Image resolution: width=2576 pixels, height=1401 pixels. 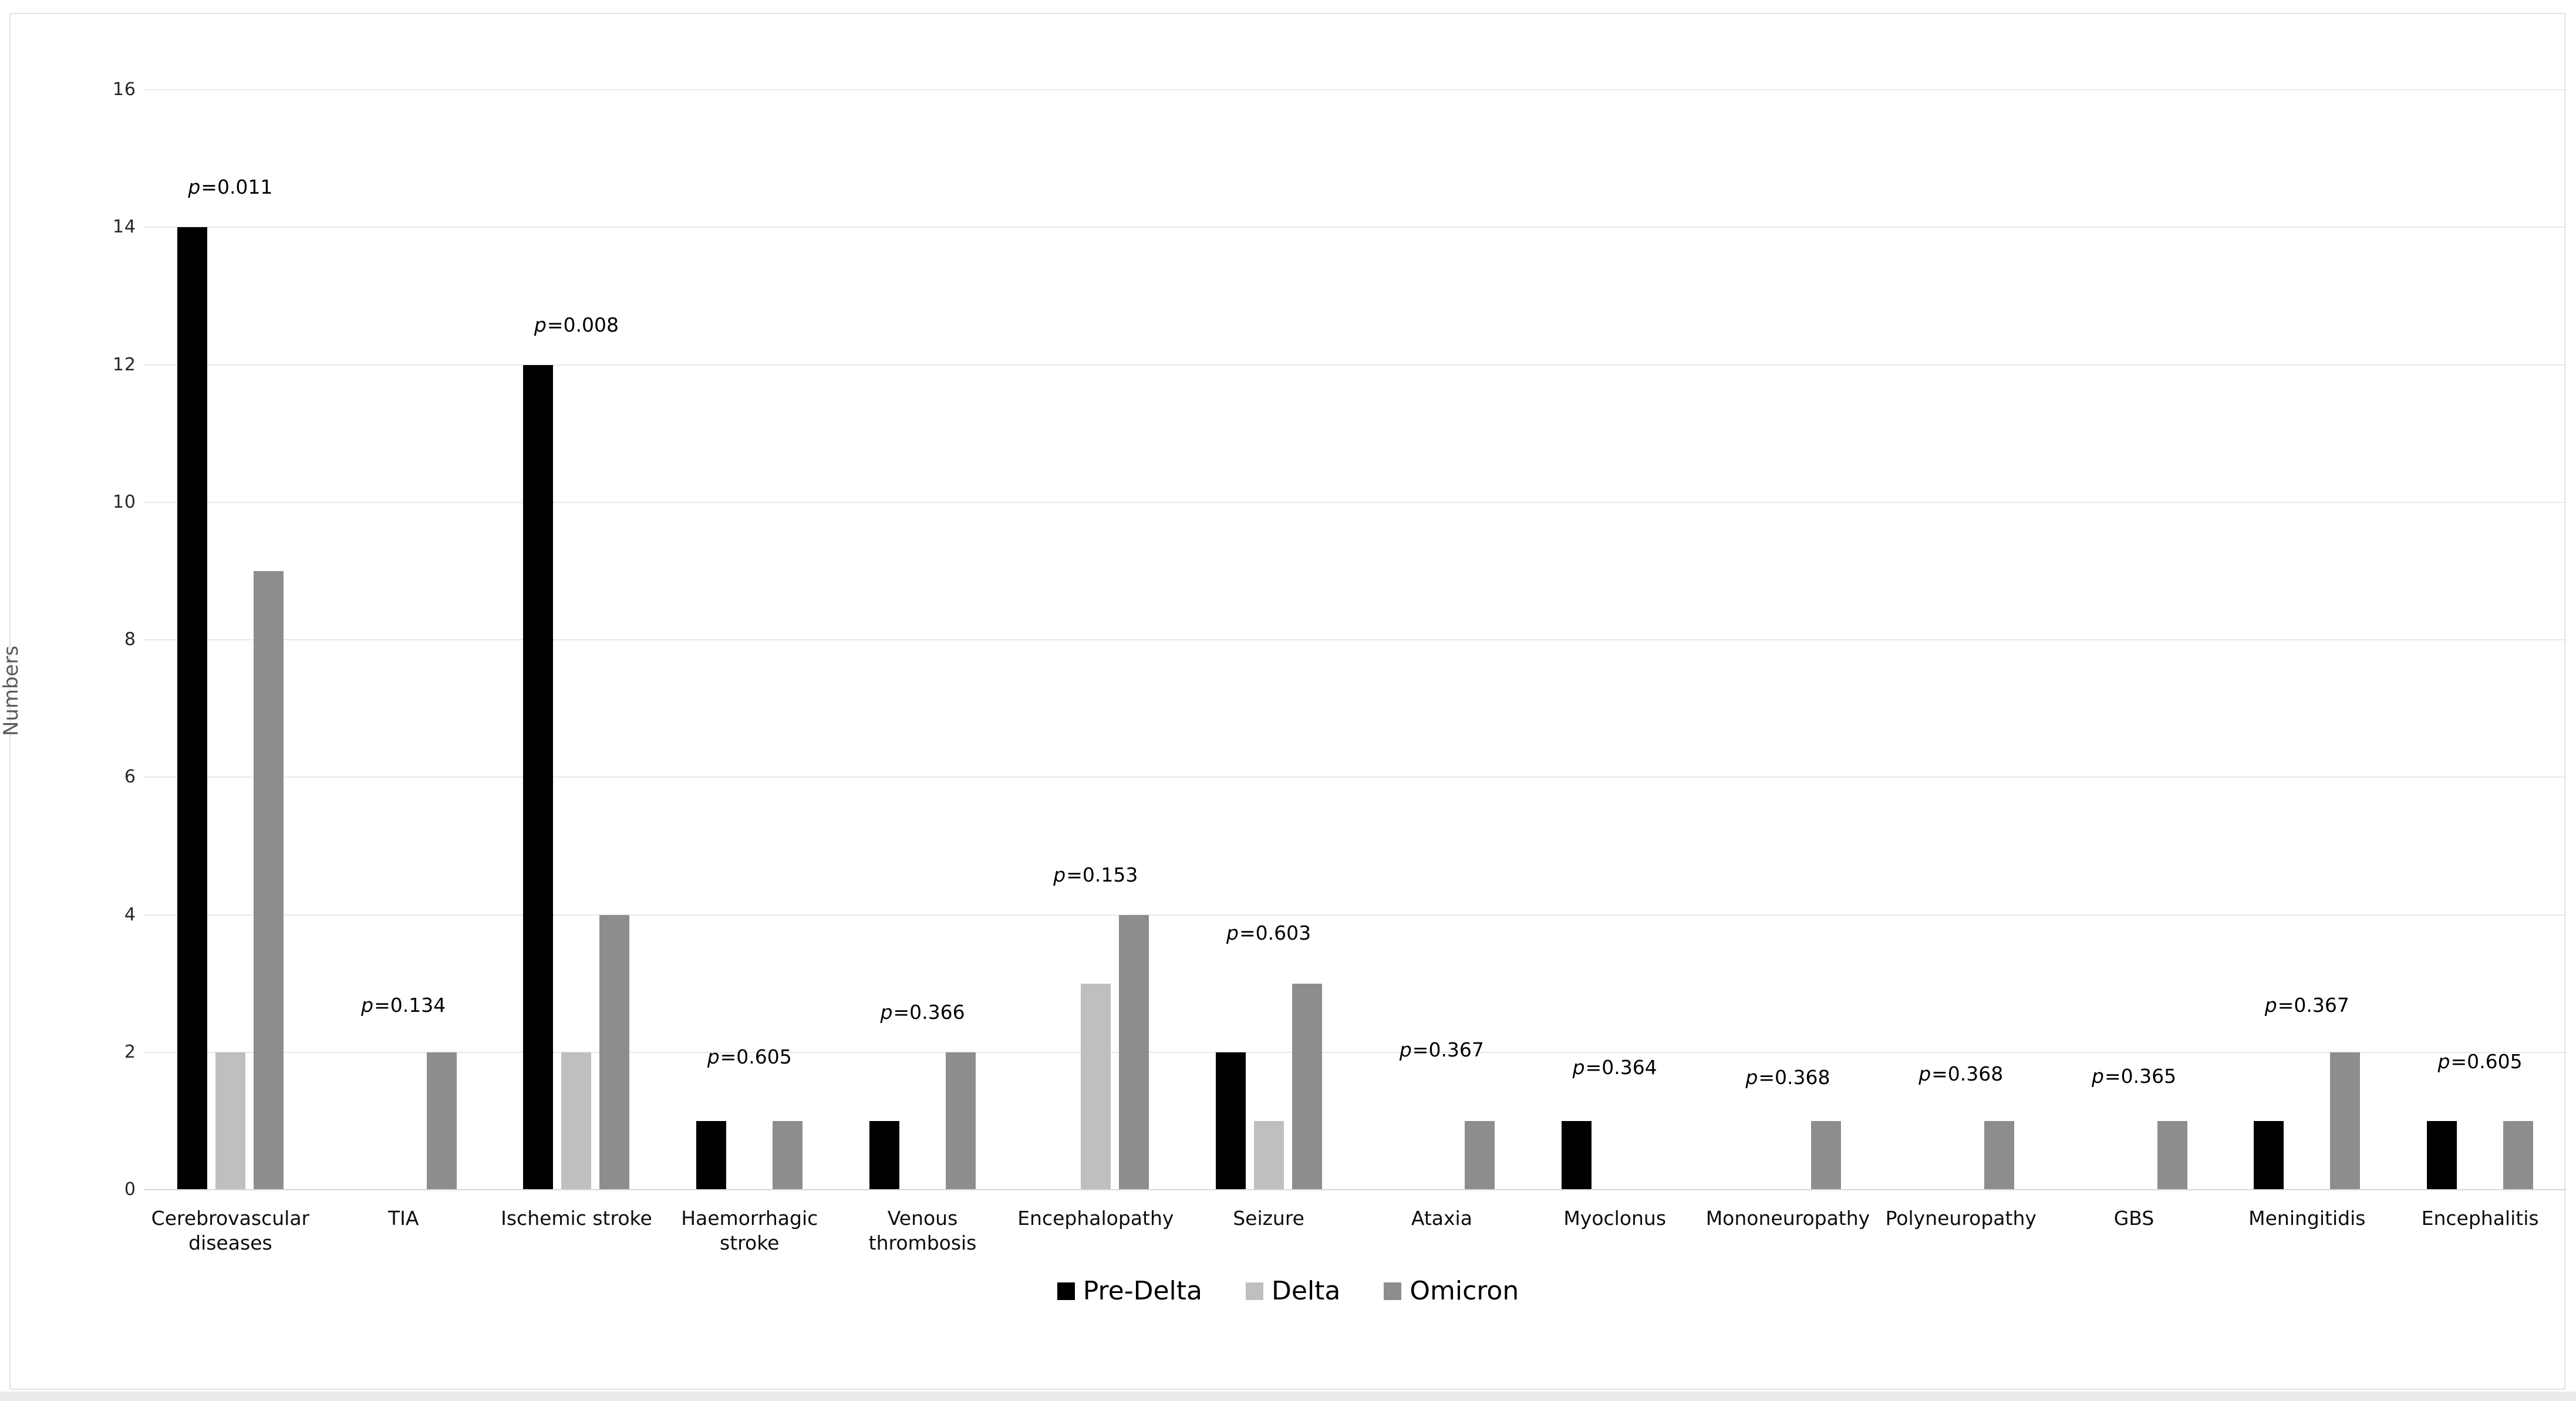 I want to click on p-value-label-11: p=0.368, so click(x=1961, y=1074).